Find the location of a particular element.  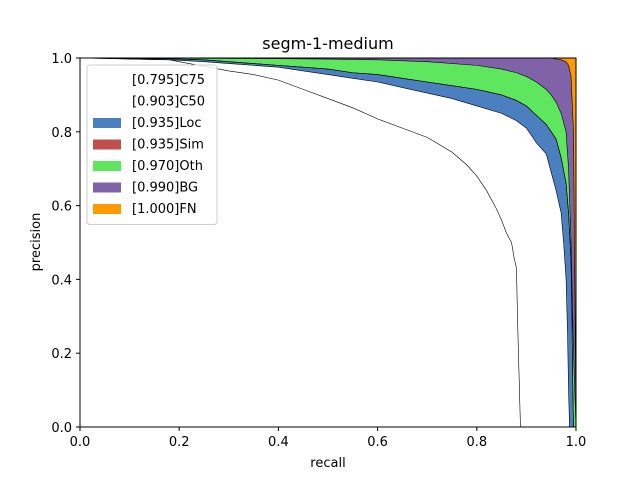

y-tick-label: 1.0 is located at coordinates (61, 59).